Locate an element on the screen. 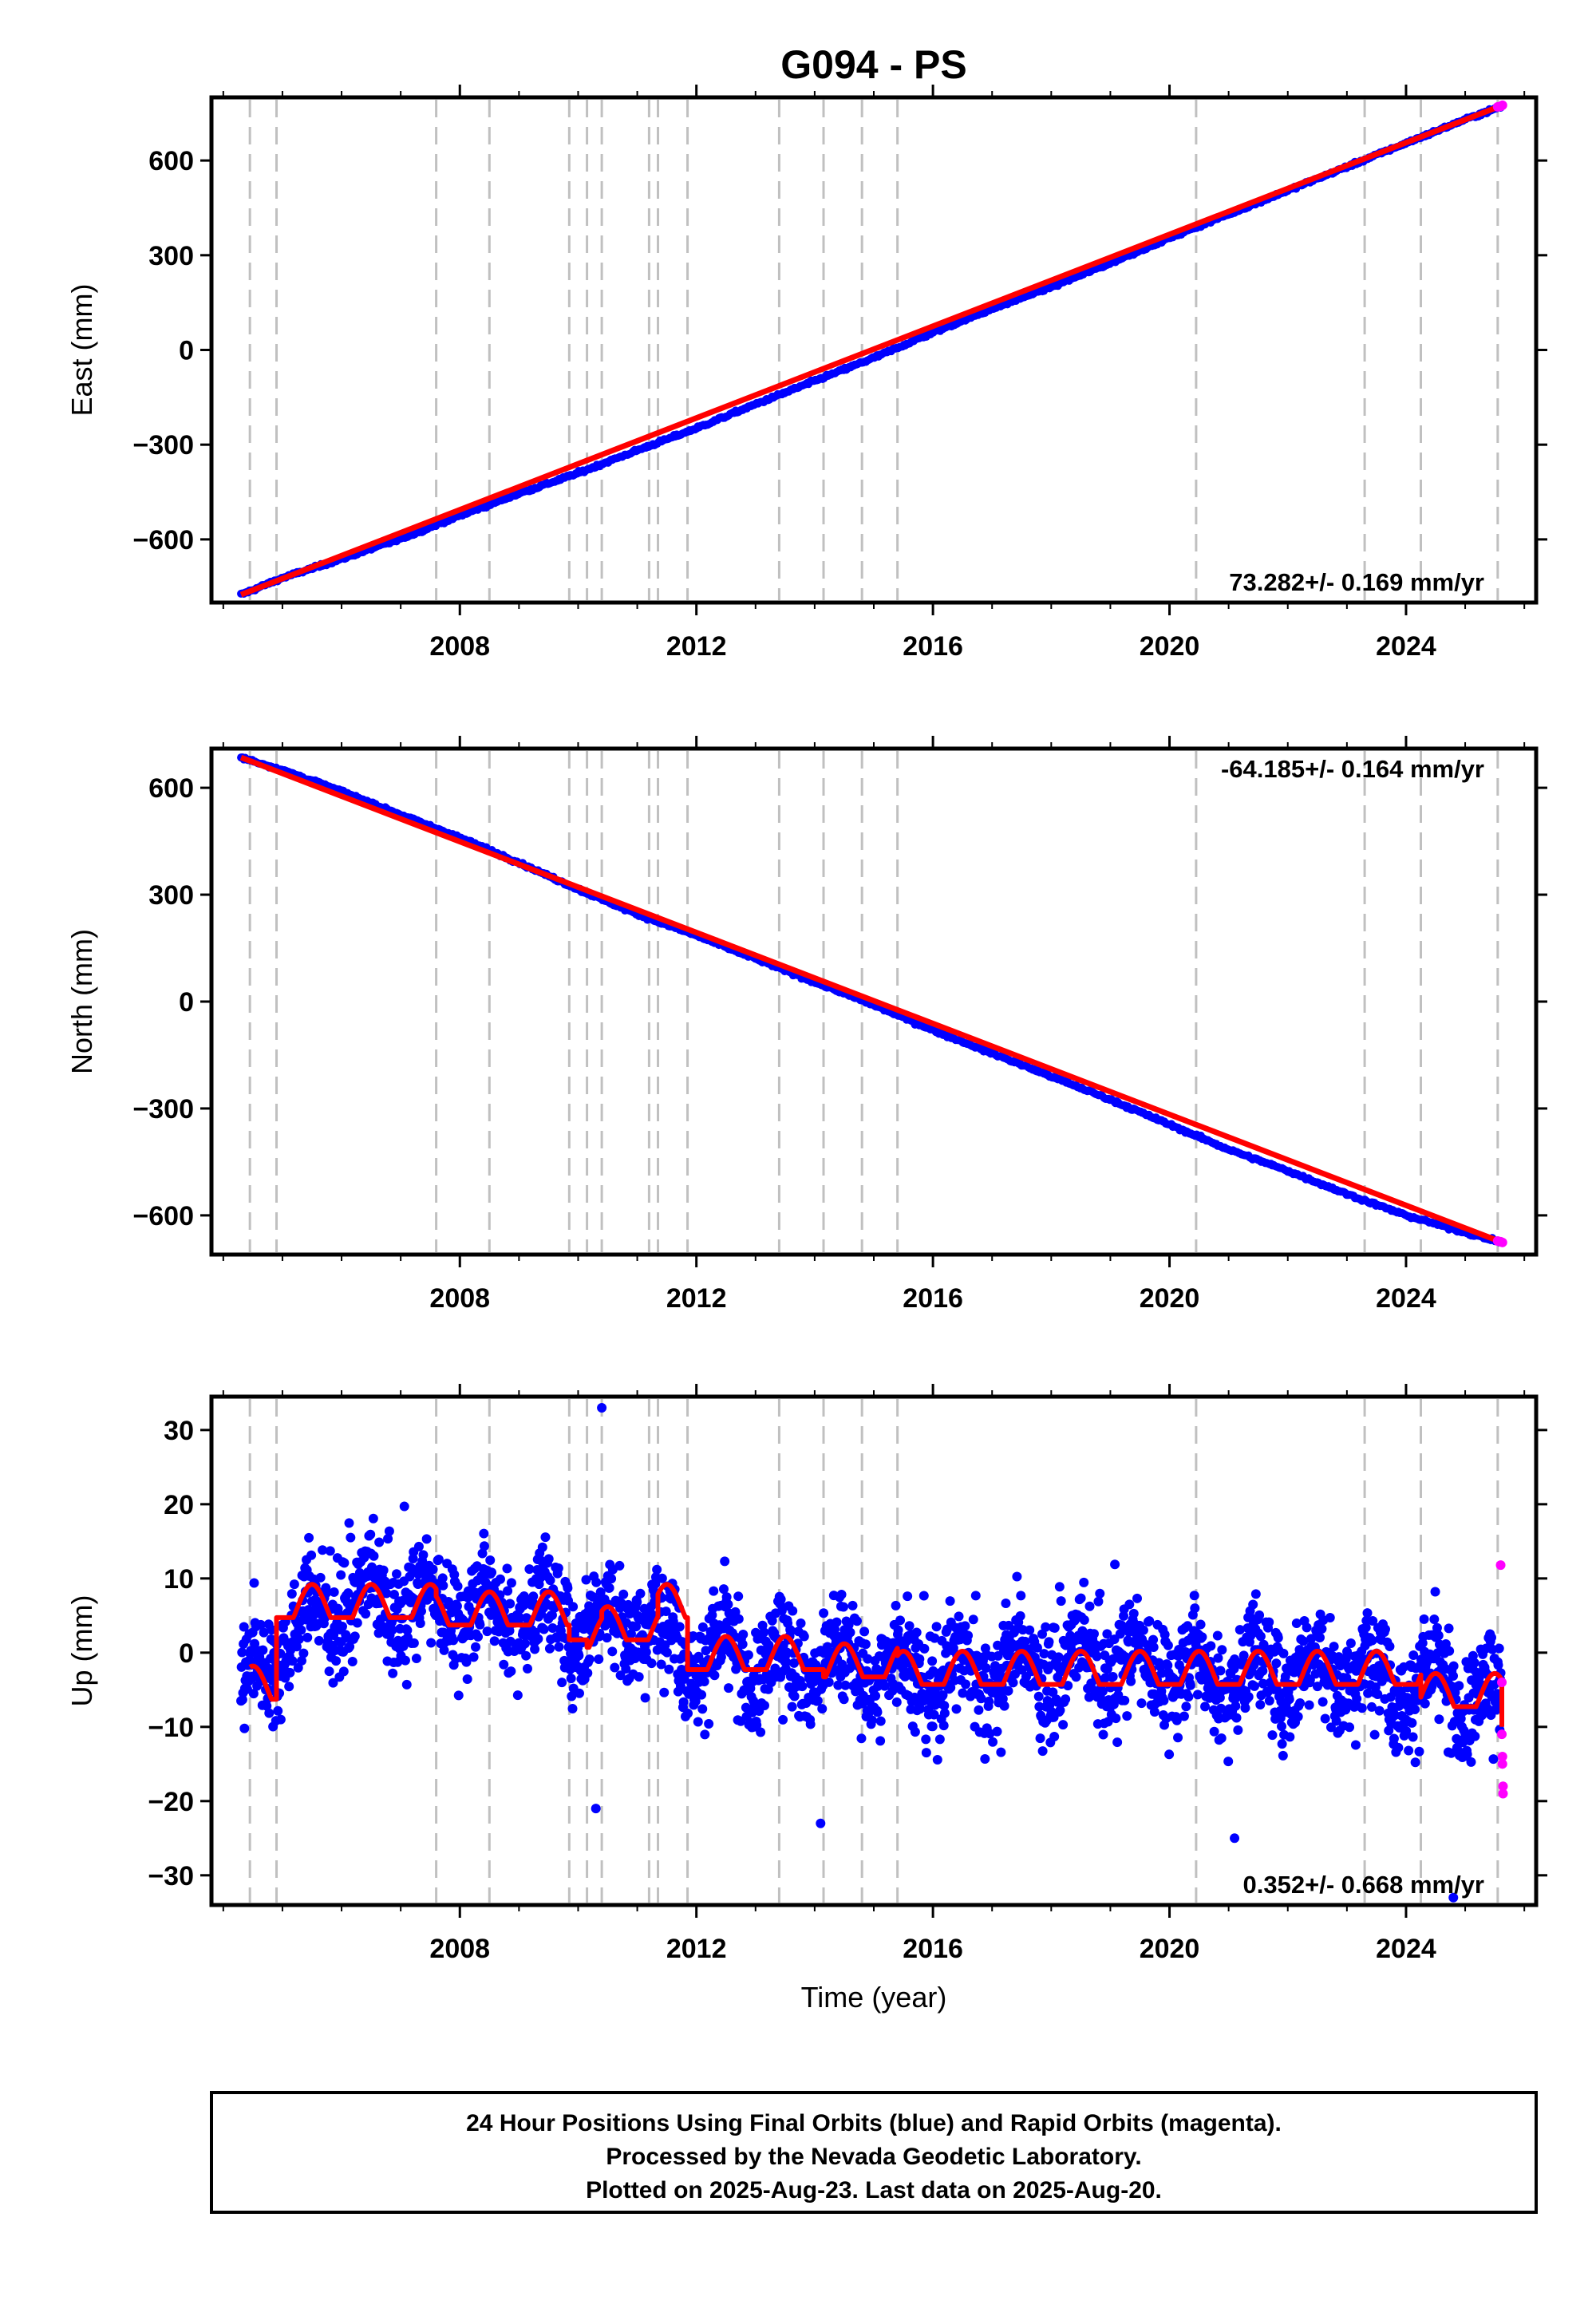 The image size is (1596, 2316). rate-label: 0.352+/- 0.668 mm/yr is located at coordinates (1363, 1885).